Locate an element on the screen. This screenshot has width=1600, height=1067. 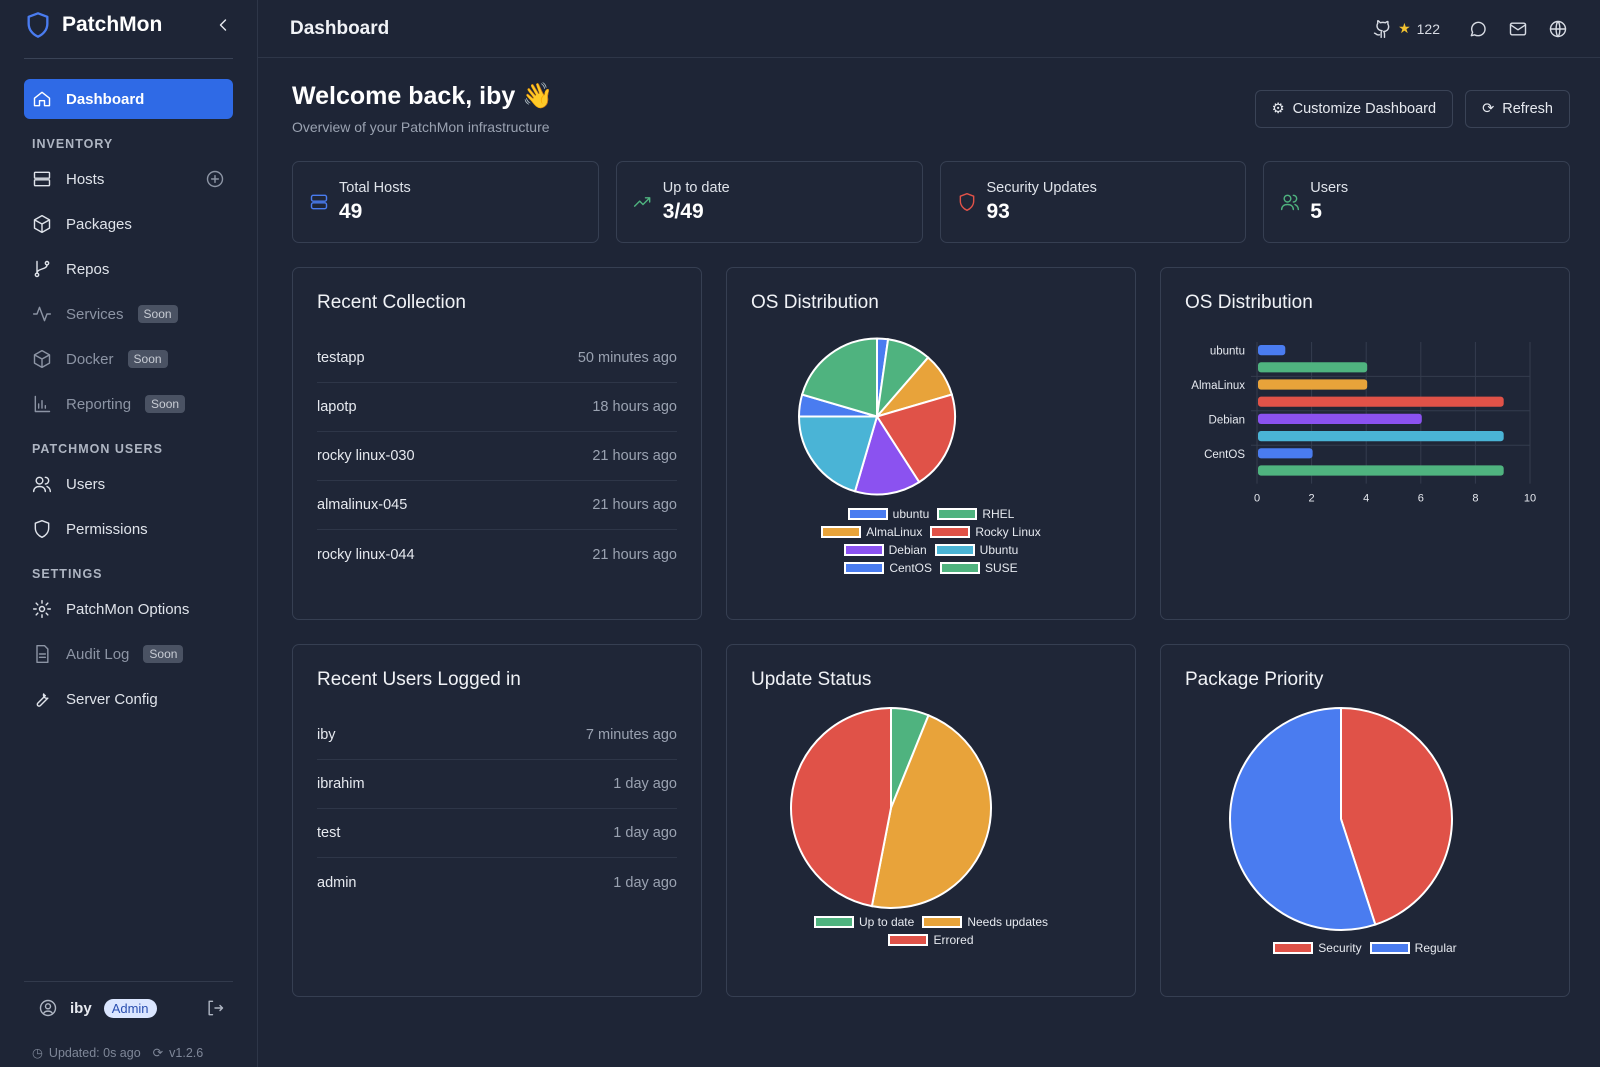
pie-slice-suse is located at coordinates (839, 377).